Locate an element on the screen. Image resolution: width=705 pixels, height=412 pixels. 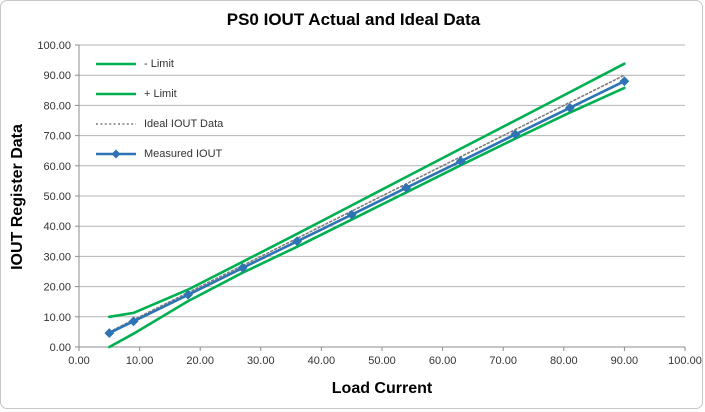
x-tick-label: 40.00 is located at coordinates (322, 361).